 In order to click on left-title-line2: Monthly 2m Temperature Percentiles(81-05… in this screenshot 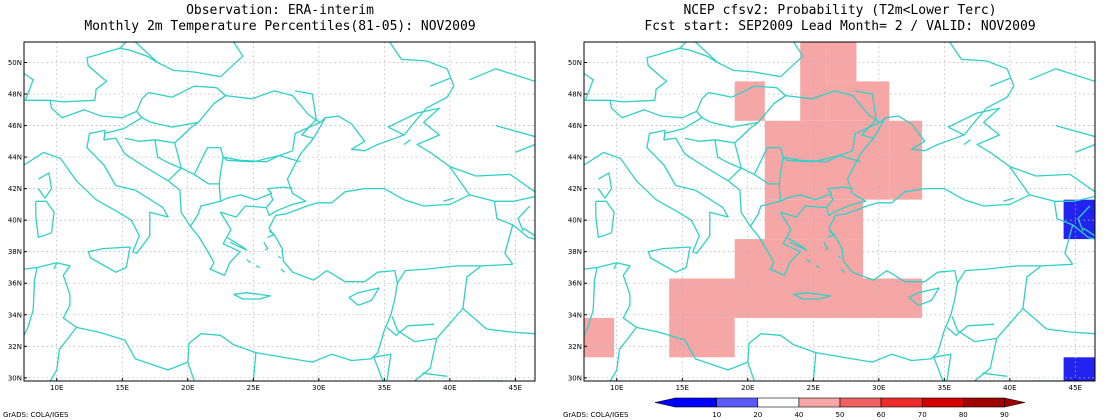, I will do `click(280, 26)`.